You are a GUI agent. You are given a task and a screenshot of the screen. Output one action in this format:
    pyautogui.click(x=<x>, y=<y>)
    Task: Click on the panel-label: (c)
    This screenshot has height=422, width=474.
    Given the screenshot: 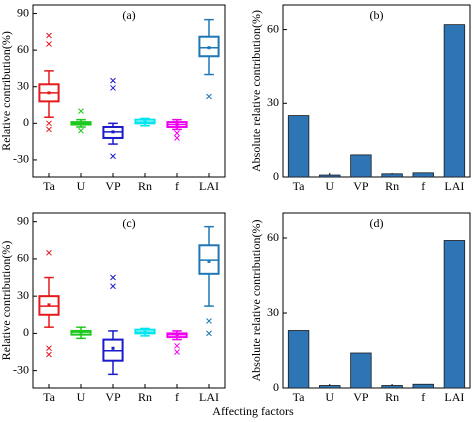 What is the action you would take?
    pyautogui.click(x=128, y=223)
    